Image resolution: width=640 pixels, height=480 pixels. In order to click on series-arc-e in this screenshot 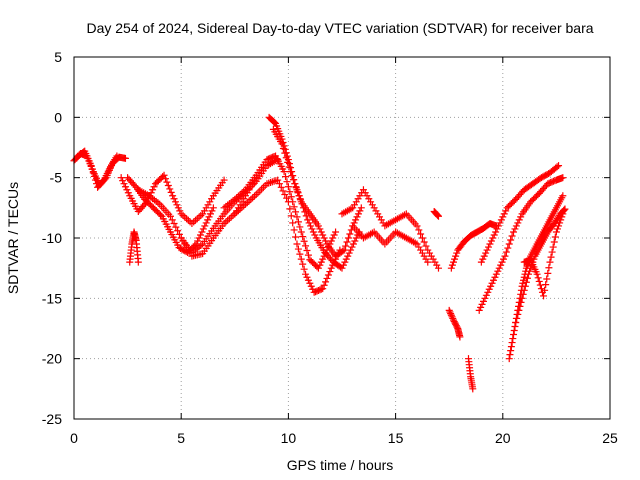, I will do `click(134, 247)`.